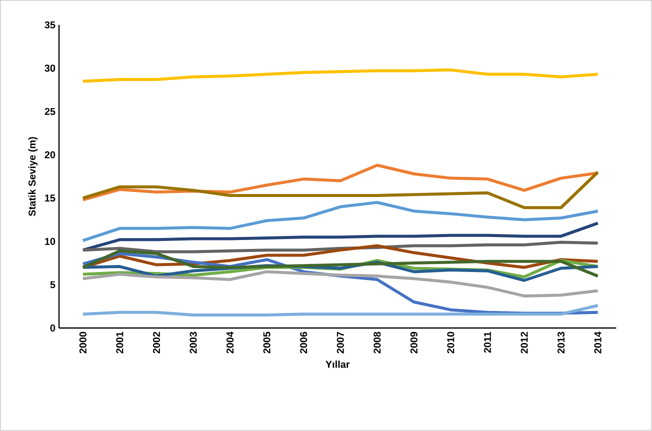 The height and width of the screenshot is (431, 652). Describe the element at coordinates (50, 112) in the screenshot. I see `y-tick-label: 25` at that location.